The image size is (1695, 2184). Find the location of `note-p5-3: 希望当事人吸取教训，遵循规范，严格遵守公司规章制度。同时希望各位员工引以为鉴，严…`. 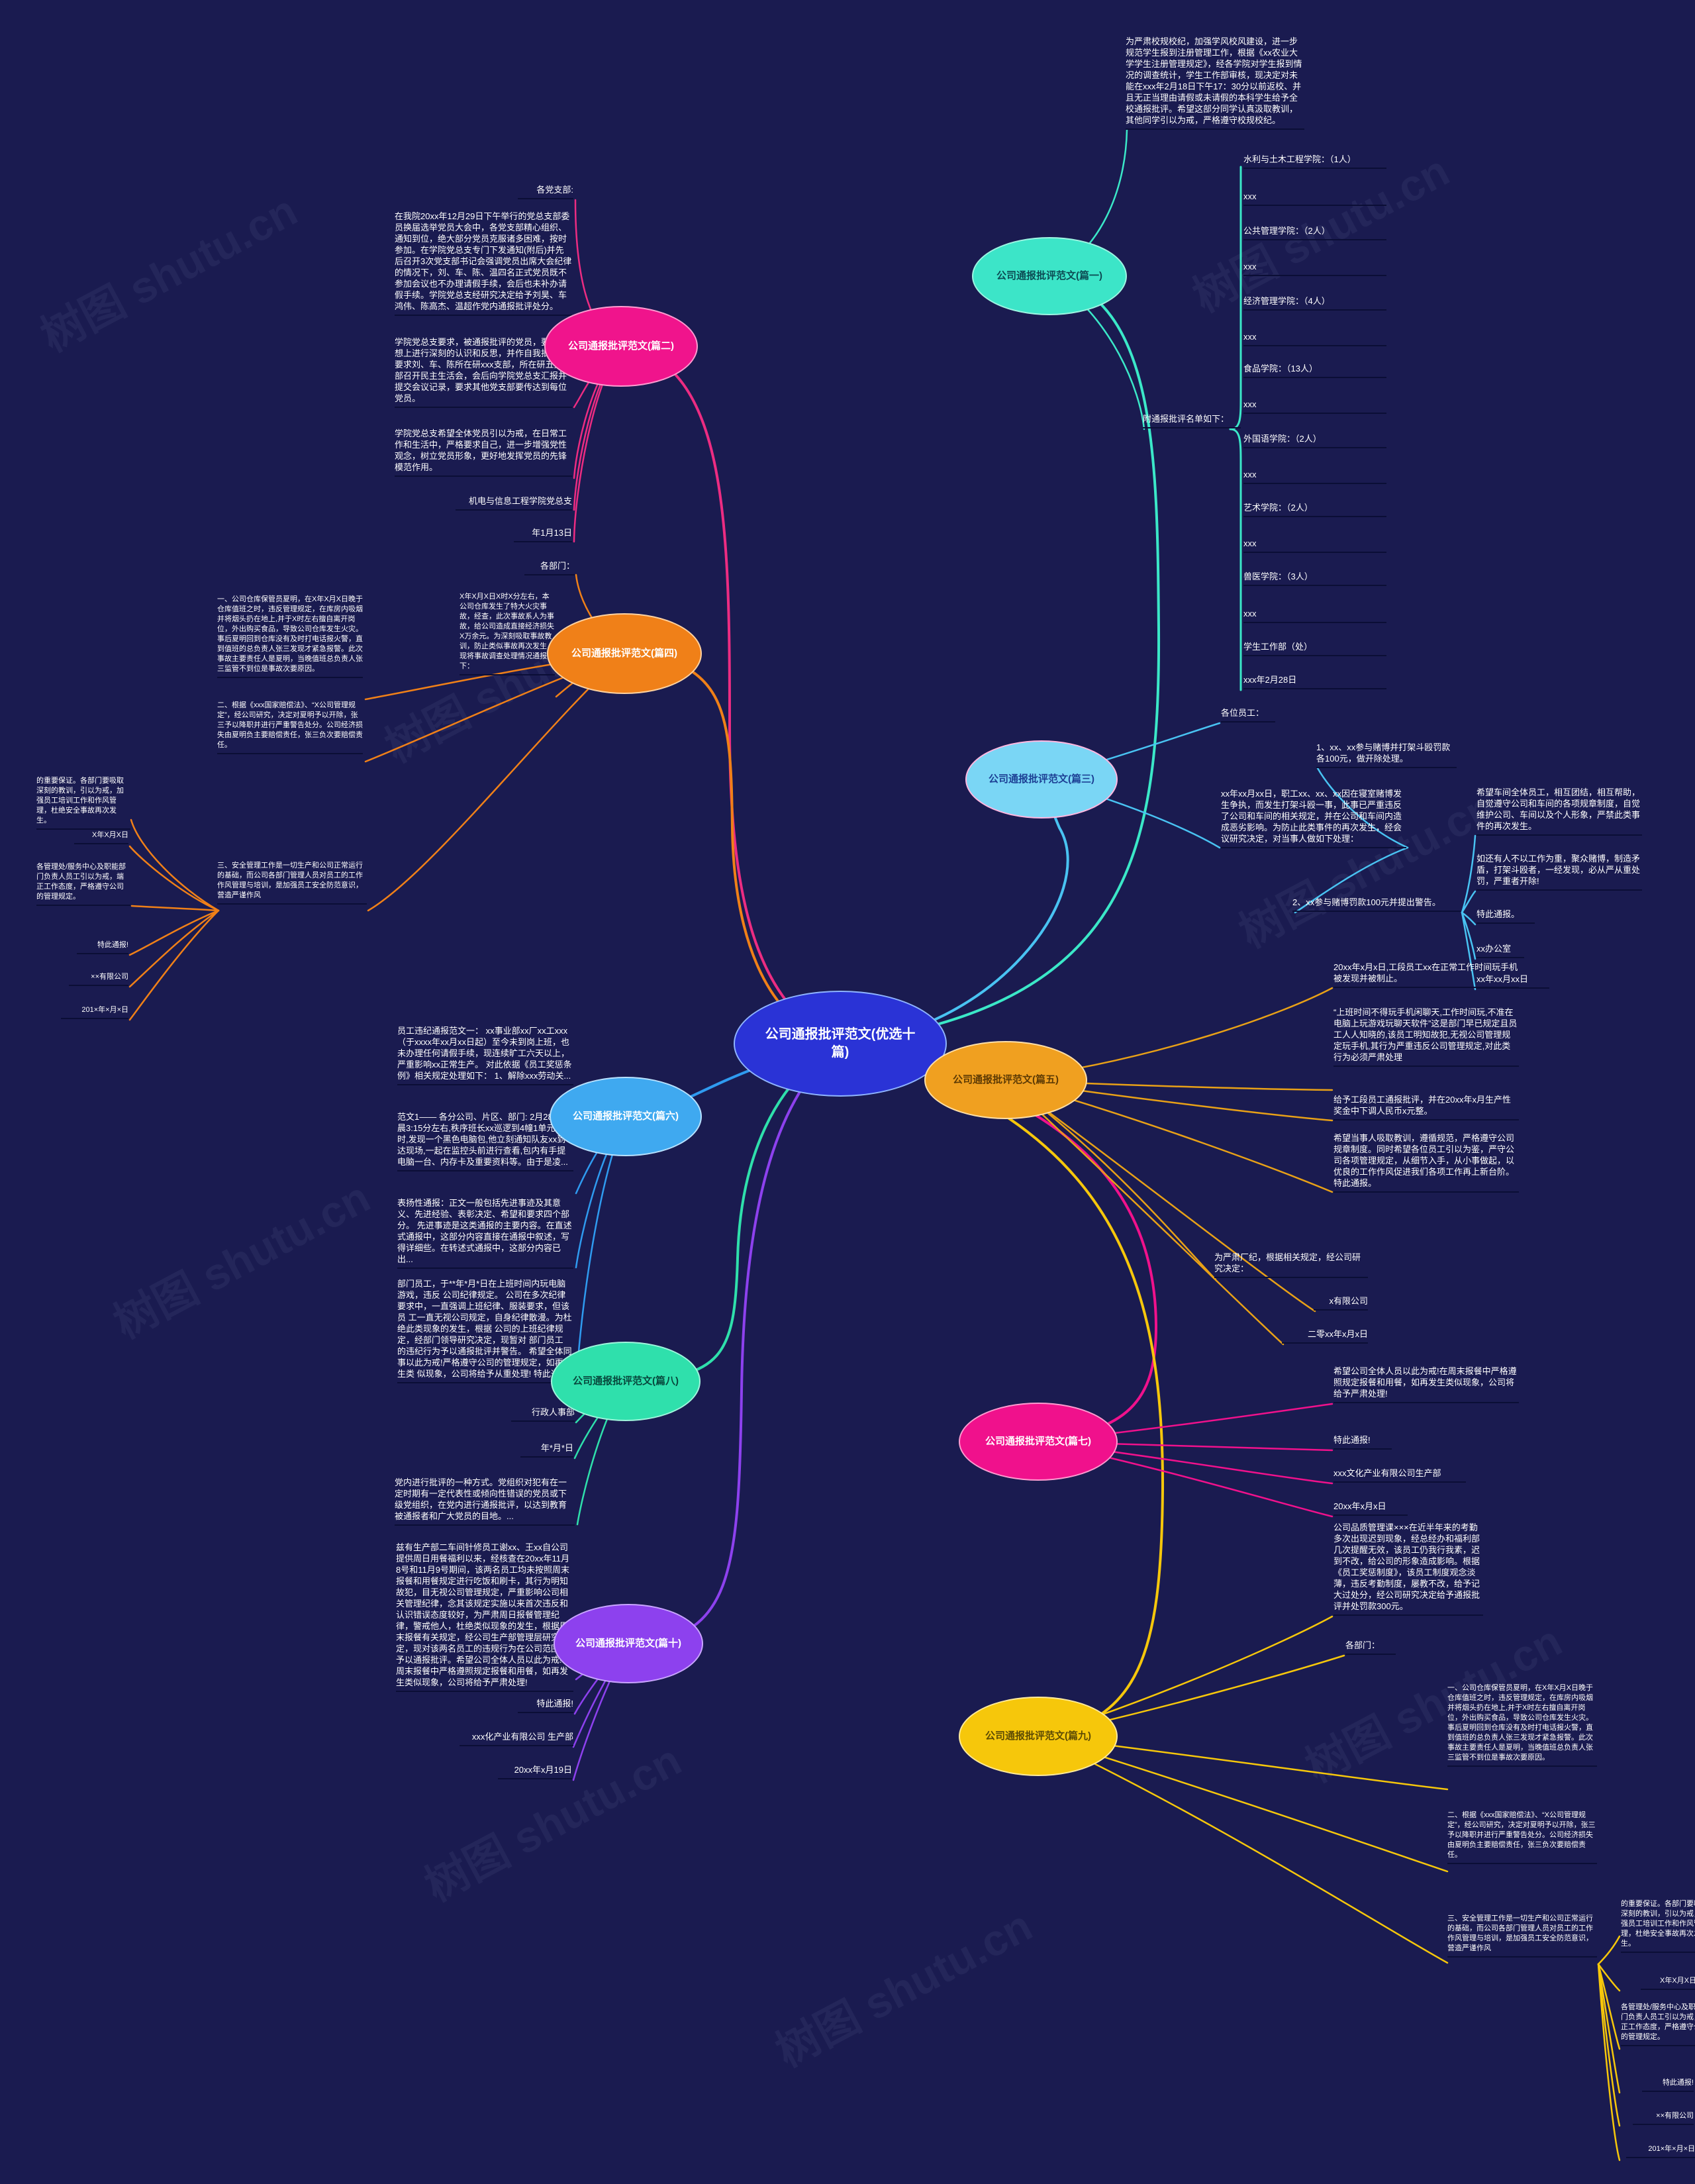

note-p5-3: 希望当事人吸取教训，遵循规范，严格遵守公司规章制度。同时希望各位员工引以为鉴，严… is located at coordinates (1426, 1162).